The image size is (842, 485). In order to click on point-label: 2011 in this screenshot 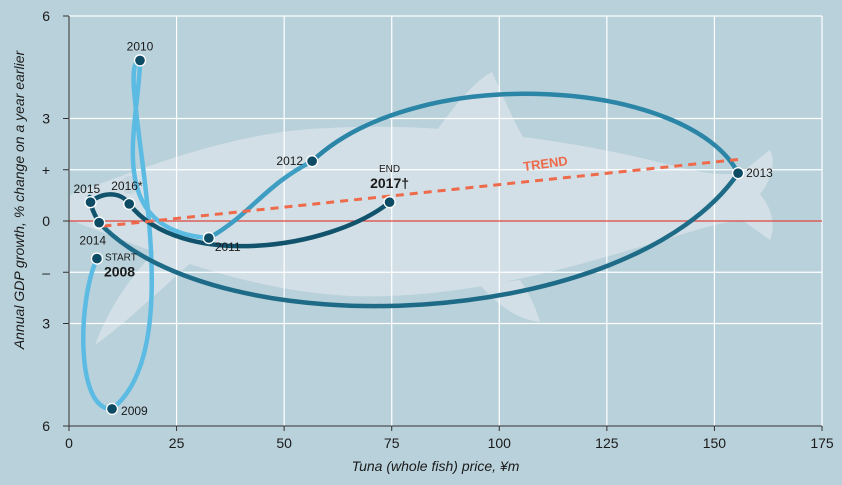, I will do `click(228, 247)`.